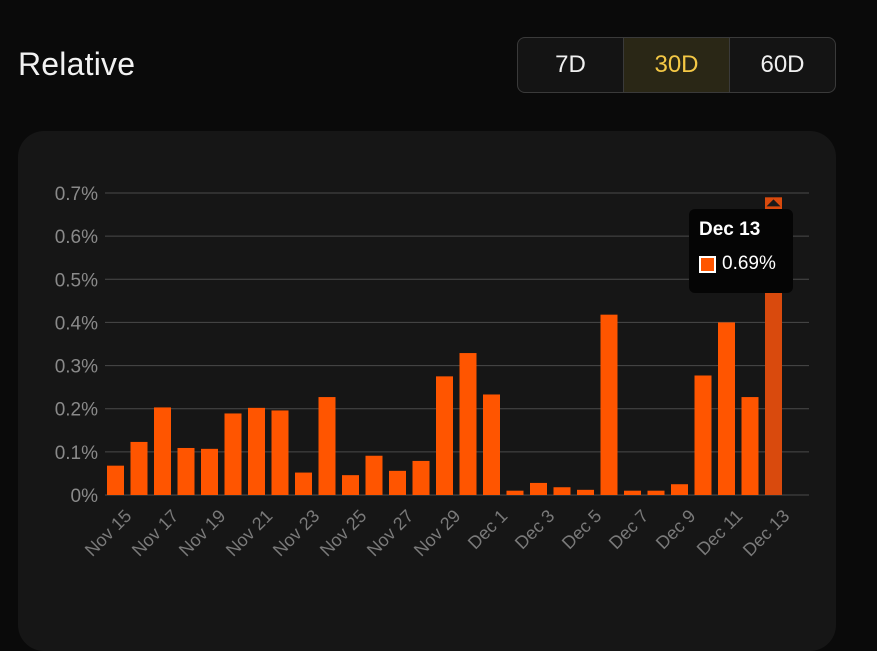 The width and height of the screenshot is (877, 651). I want to click on y-tick-label: 0%, so click(85, 496).